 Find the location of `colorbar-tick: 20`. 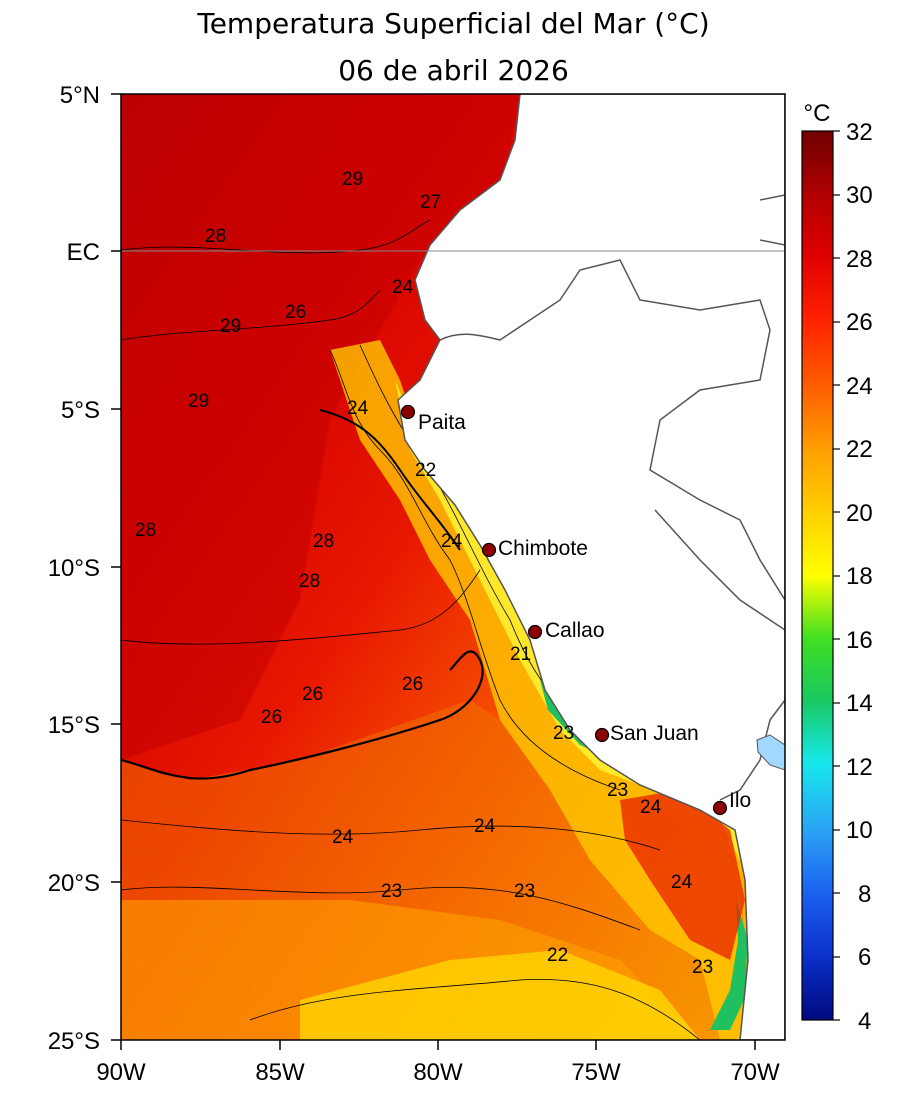

colorbar-tick: 20 is located at coordinates (859, 513).